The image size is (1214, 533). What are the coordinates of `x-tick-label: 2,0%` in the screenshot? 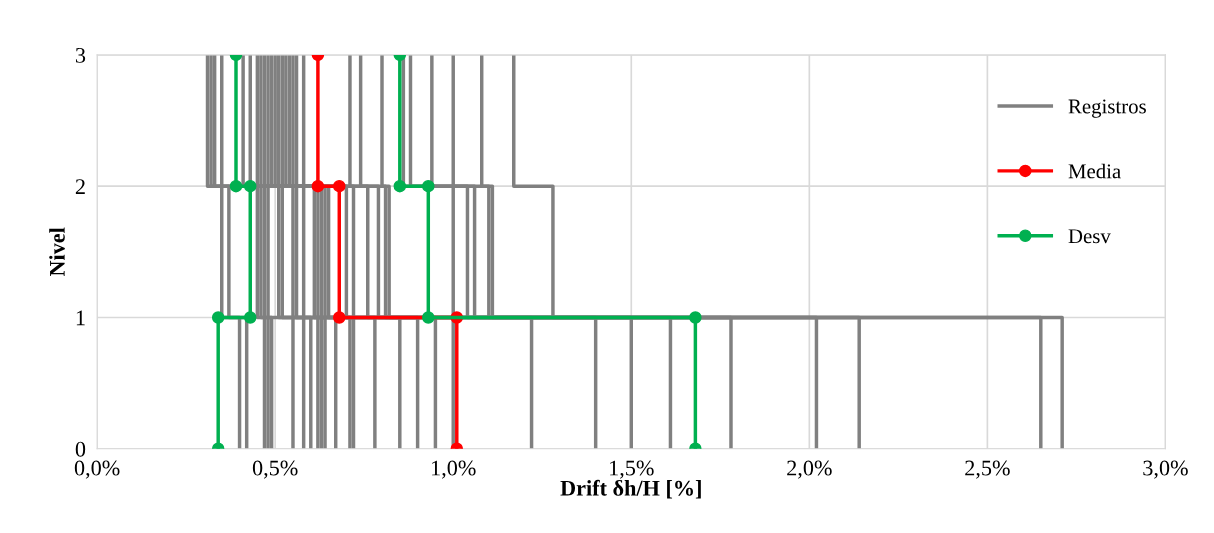 It's located at (809, 469).